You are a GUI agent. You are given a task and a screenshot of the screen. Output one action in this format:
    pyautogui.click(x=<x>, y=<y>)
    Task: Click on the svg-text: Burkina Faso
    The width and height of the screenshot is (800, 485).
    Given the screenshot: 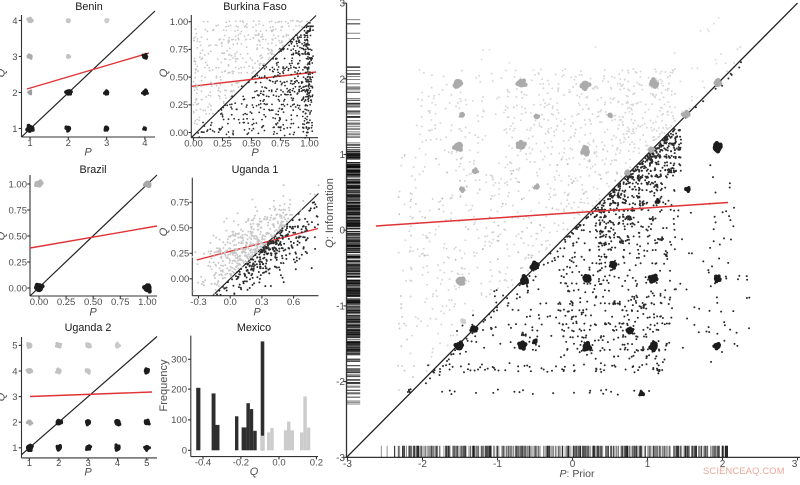 What is the action you would take?
    pyautogui.click(x=255, y=7)
    